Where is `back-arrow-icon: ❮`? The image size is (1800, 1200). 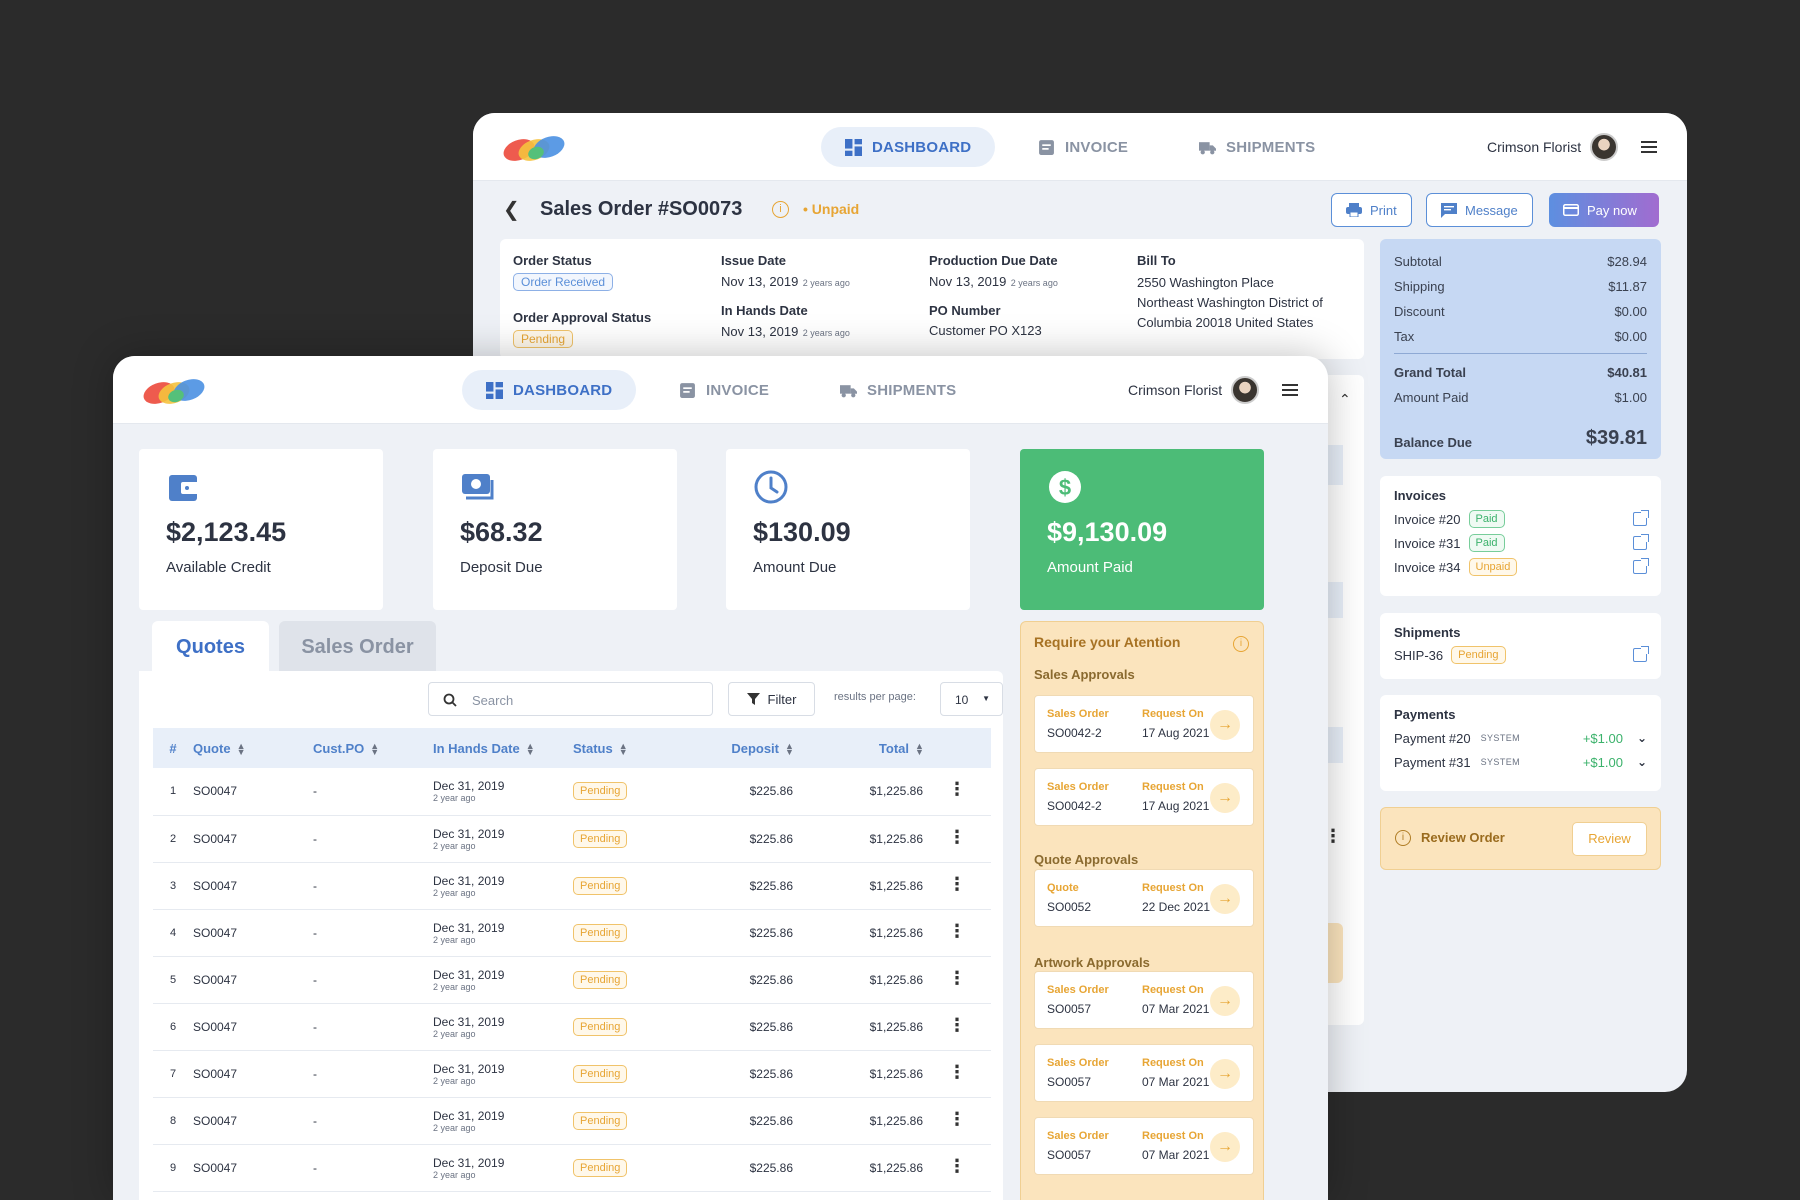
back-arrow-icon: ❮ is located at coordinates (511, 210).